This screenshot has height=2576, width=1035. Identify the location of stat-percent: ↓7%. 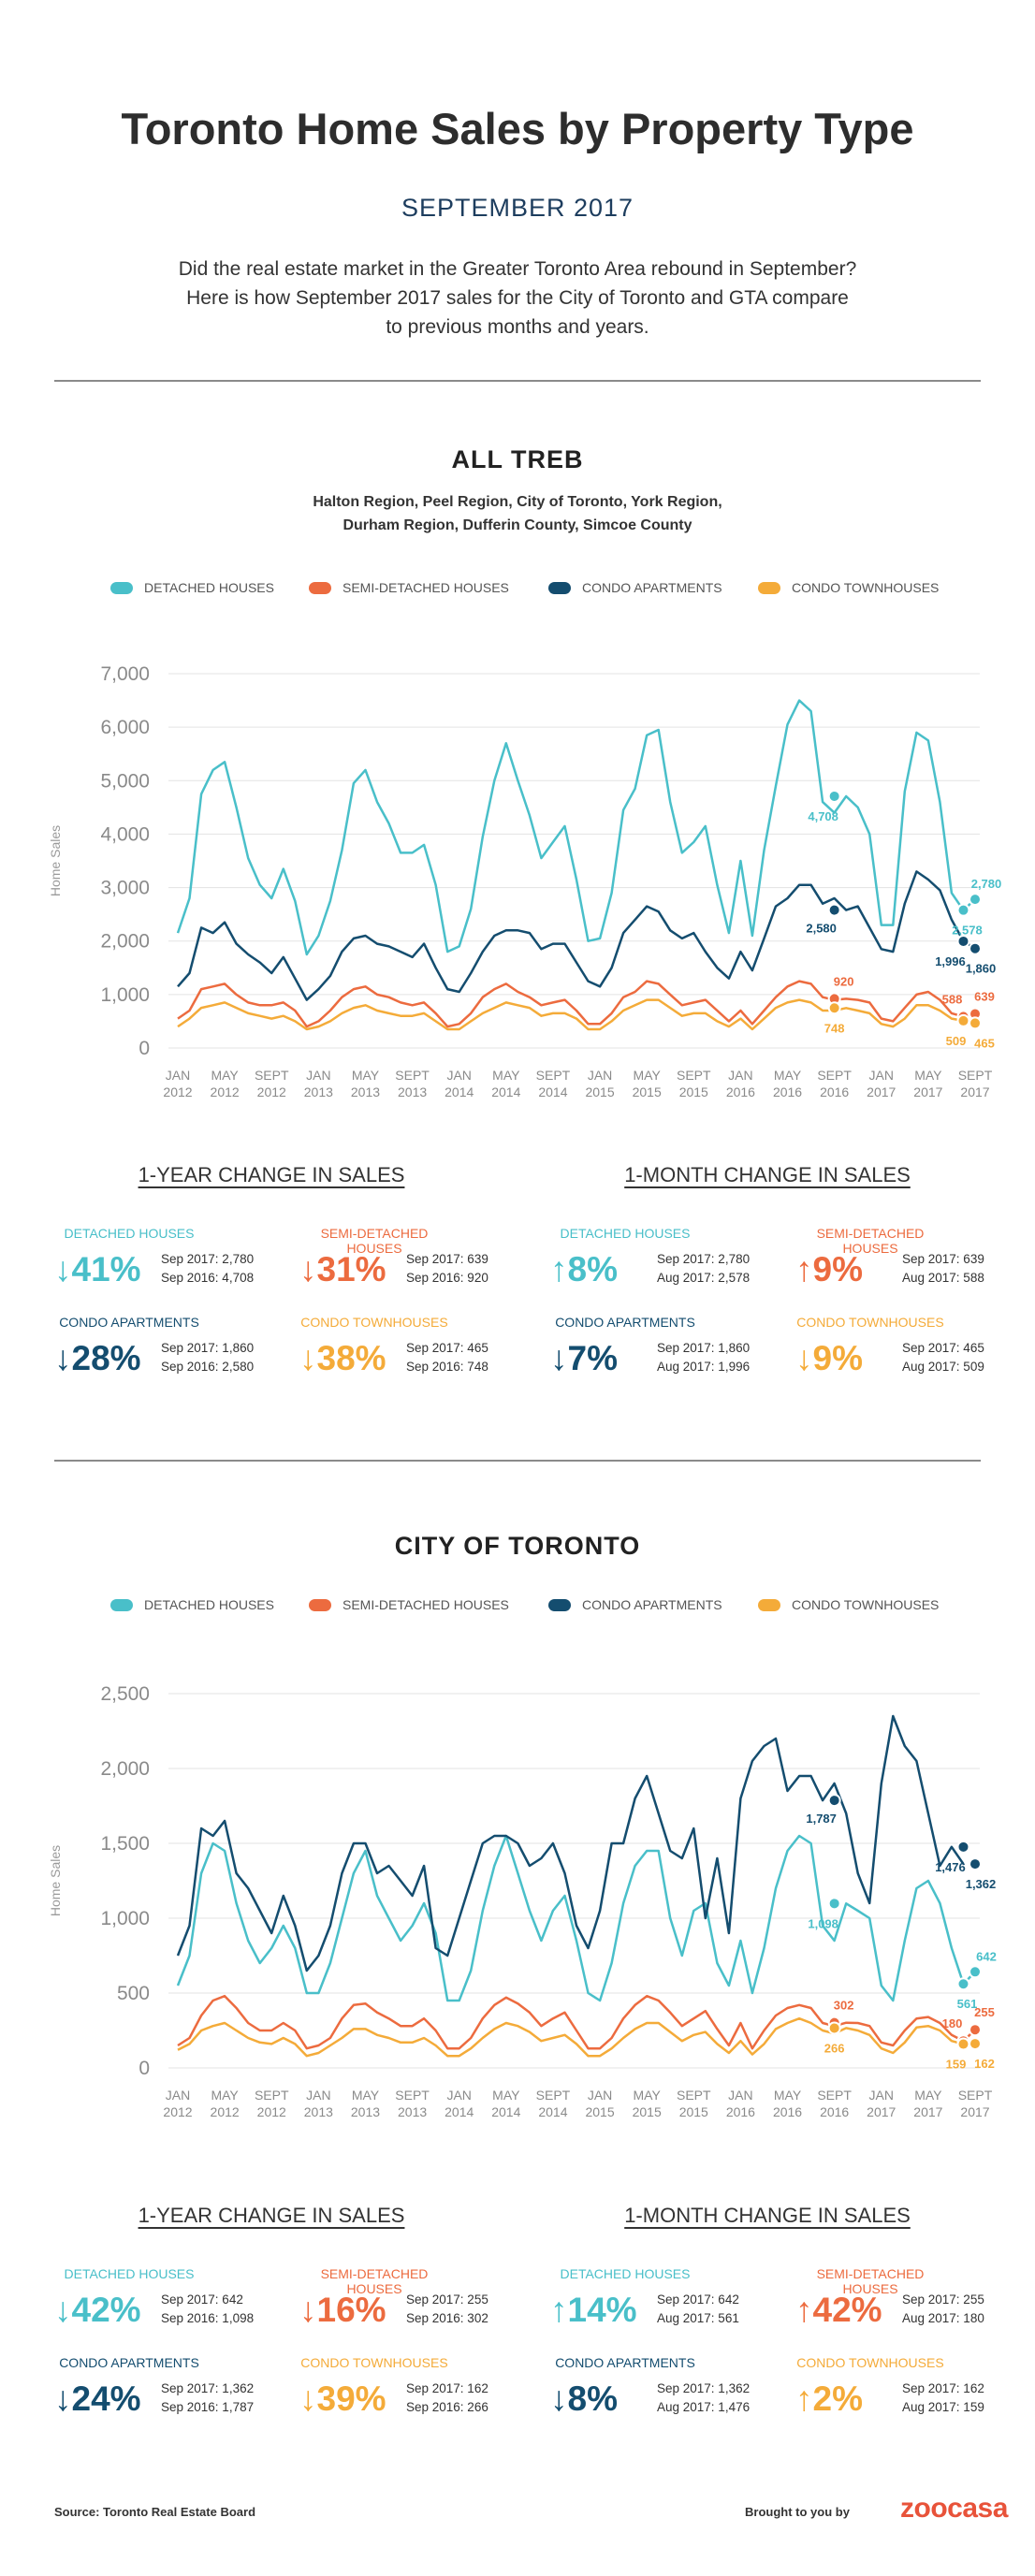
(584, 1358).